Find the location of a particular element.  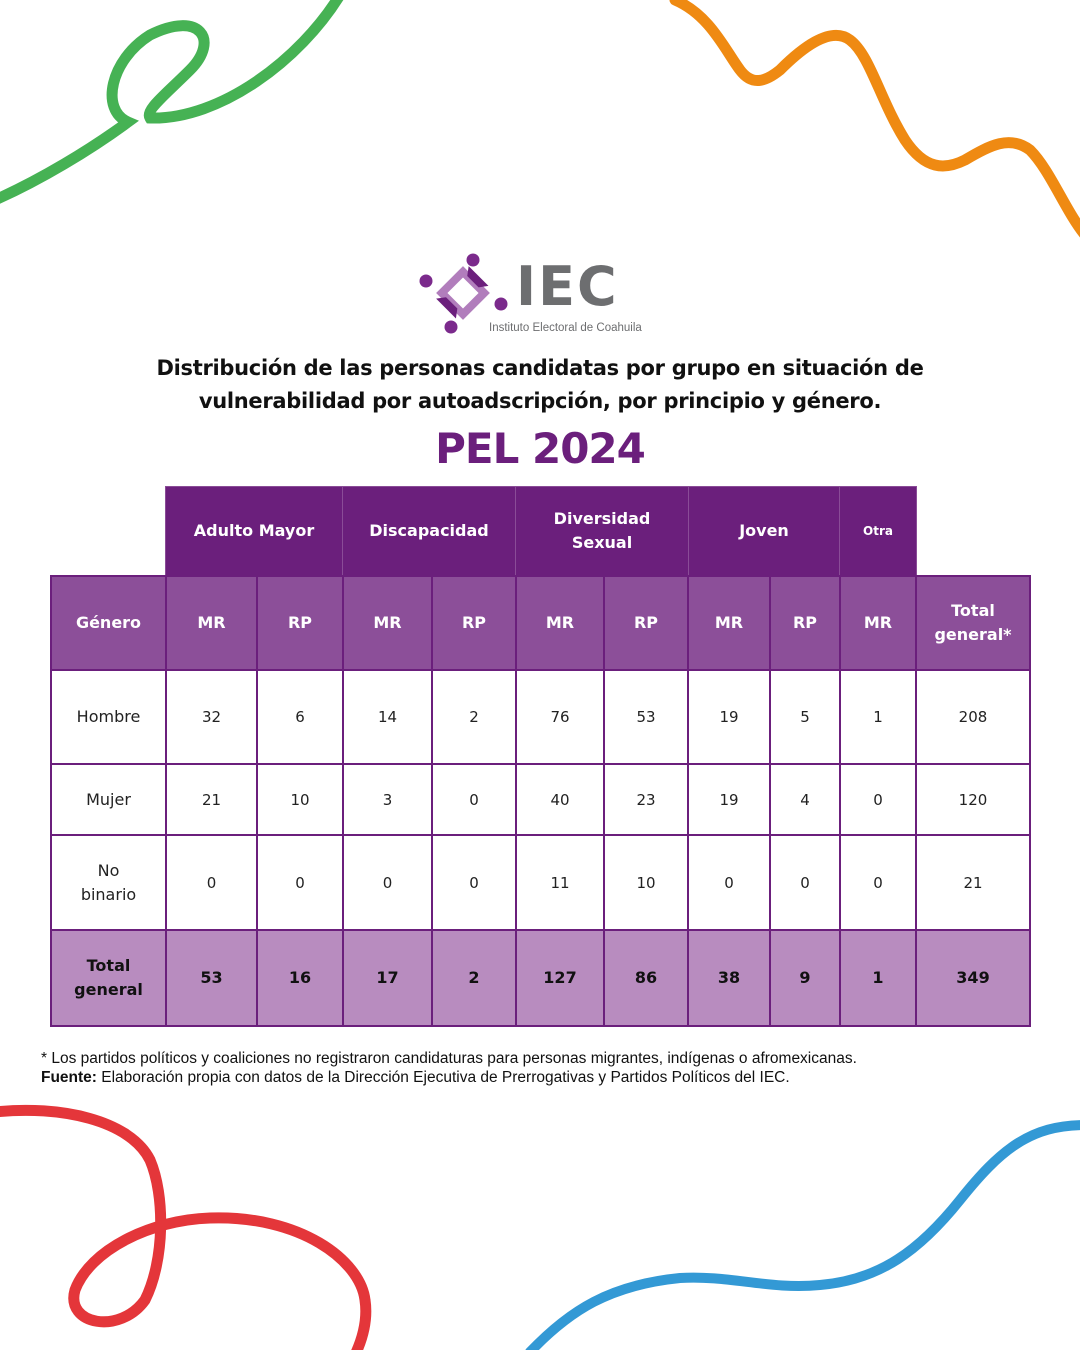

table-cell: 4 is located at coordinates (805, 799).